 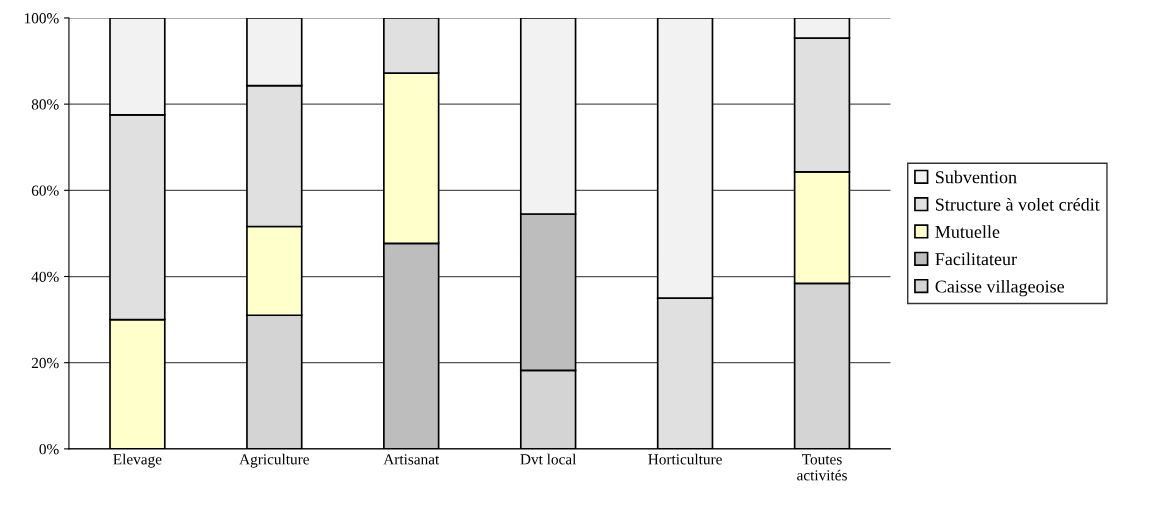 I want to click on legend-label: Facilitateur, so click(x=976, y=259).